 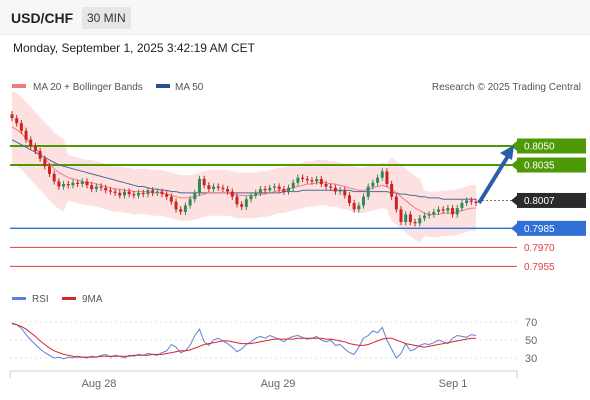 What do you see at coordinates (514, 200) in the screenshot?
I see `current-level-pointer` at bounding box center [514, 200].